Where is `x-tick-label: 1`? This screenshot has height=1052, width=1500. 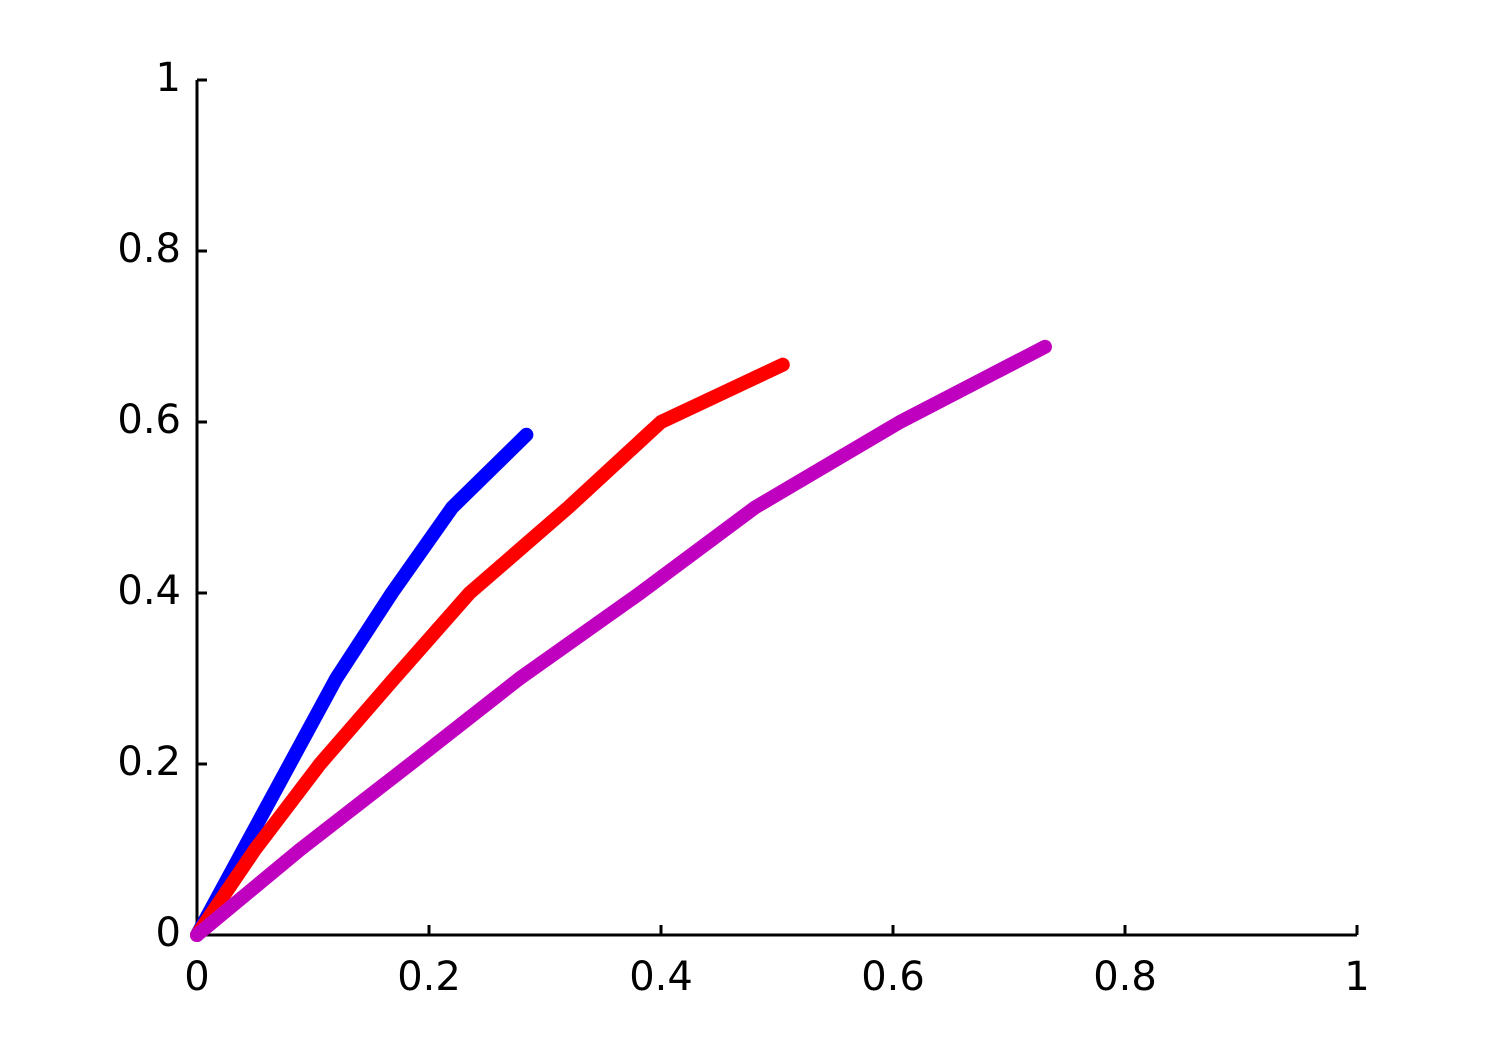
x-tick-label: 1 is located at coordinates (1356, 977).